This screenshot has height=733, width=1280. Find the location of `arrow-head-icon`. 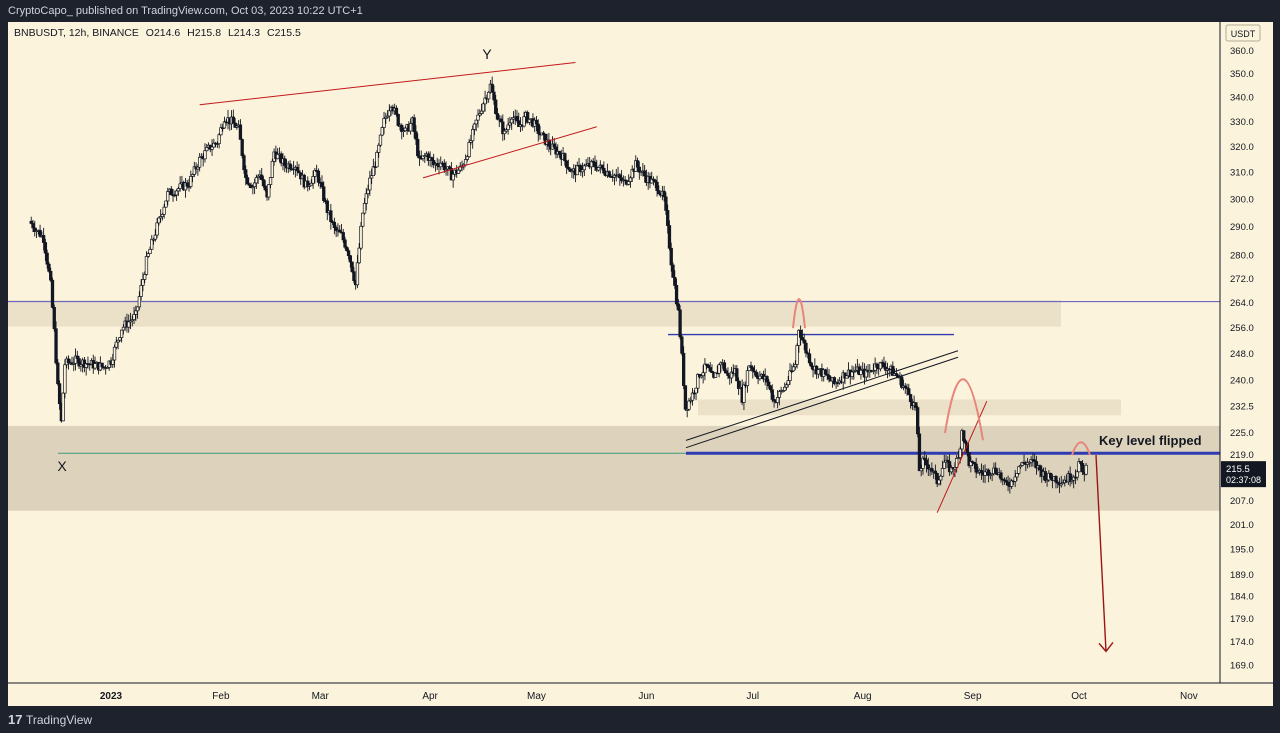

arrow-head-icon is located at coordinates (1106, 647).